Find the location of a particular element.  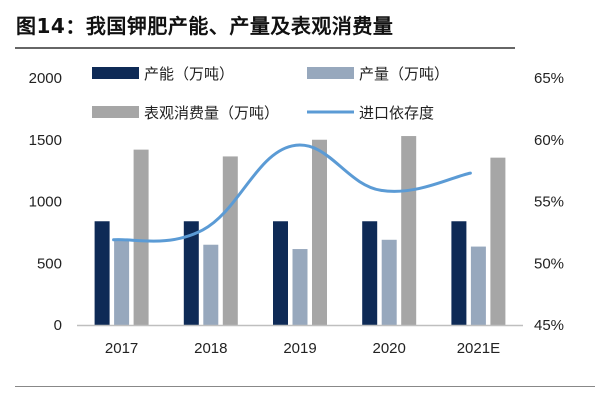

right-axis-tick: 50% is located at coordinates (549, 263).